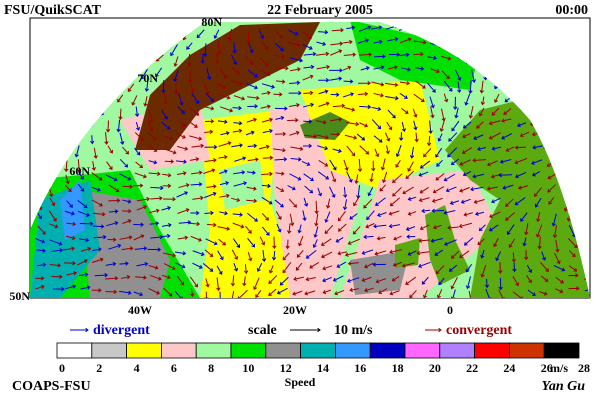  What do you see at coordinates (360, 368) in the screenshot?
I see `colorbar-tick-label: 16` at bounding box center [360, 368].